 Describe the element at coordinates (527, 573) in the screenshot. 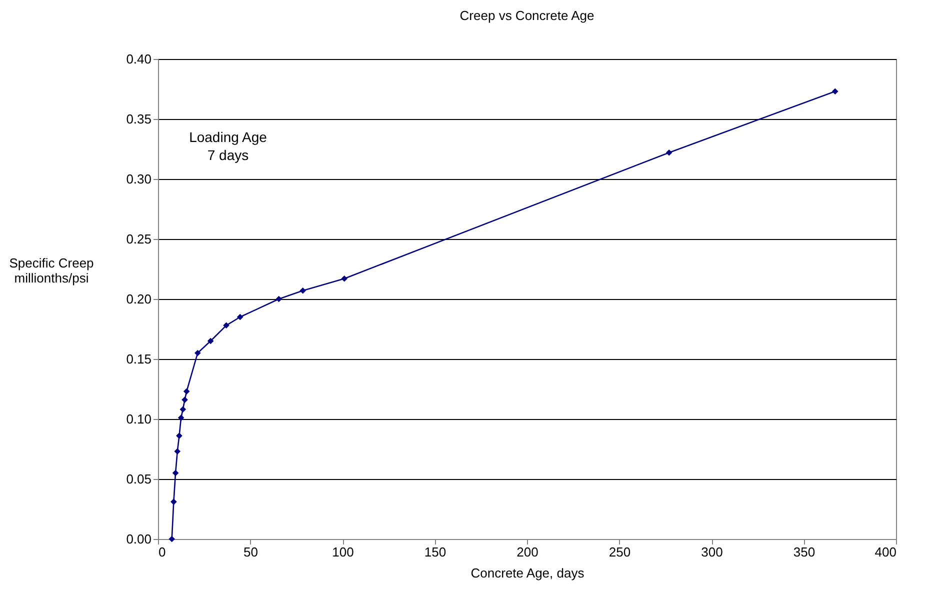

I see `x-axis-title: Concrete Age, days` at that location.